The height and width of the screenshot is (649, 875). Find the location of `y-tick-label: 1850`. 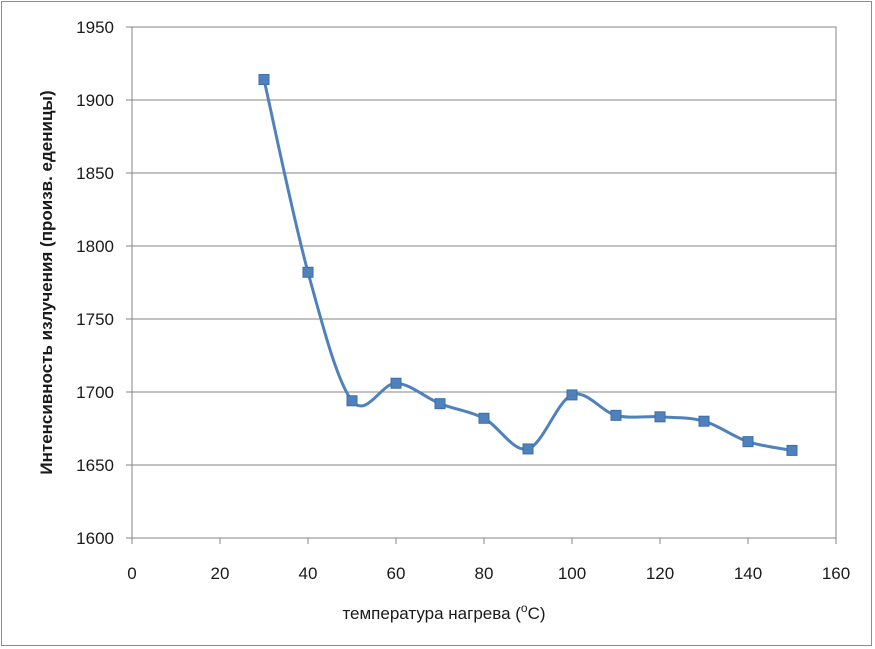

y-tick-label: 1850 is located at coordinates (95, 173).